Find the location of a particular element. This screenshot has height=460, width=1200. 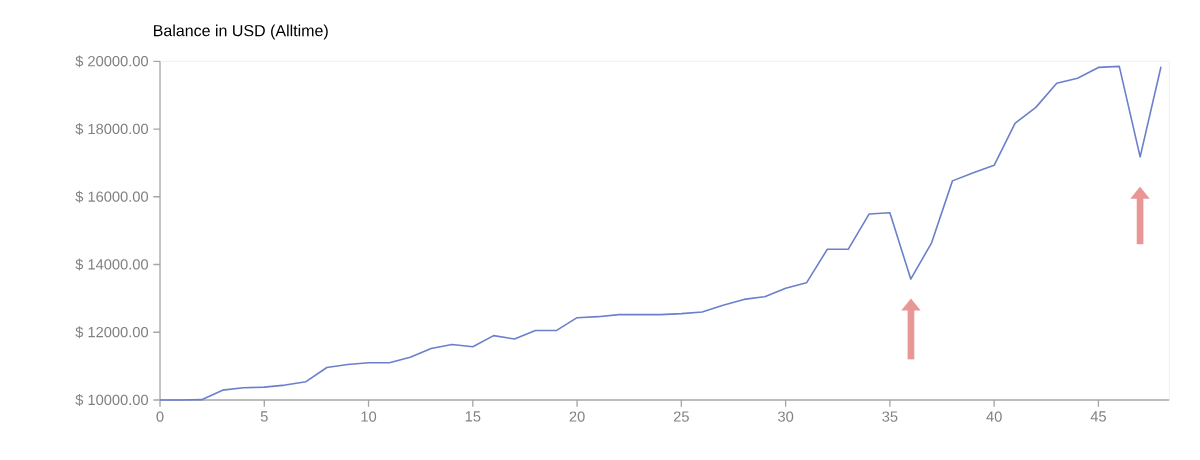

x-tick-label: 45 is located at coordinates (1098, 416).